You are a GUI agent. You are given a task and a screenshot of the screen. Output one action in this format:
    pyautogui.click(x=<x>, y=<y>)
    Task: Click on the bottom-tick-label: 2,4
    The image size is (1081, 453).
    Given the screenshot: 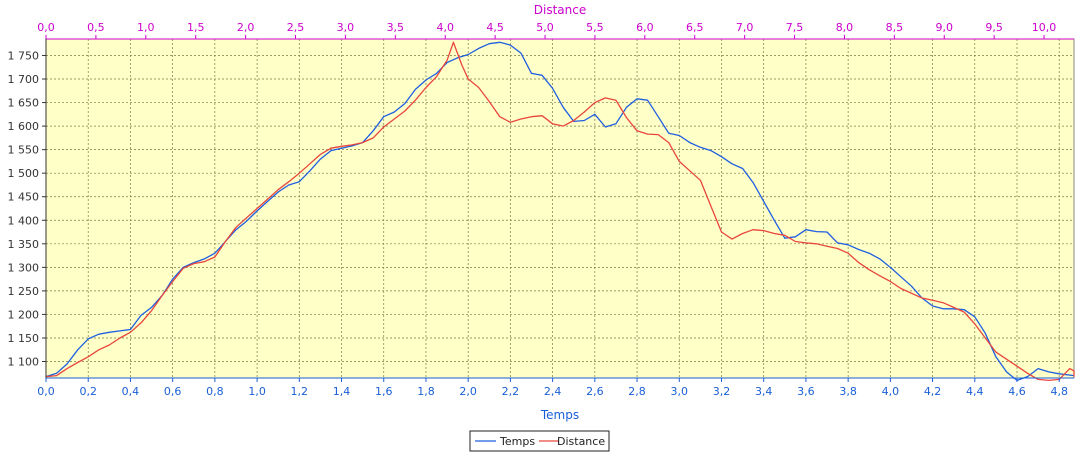 What is the action you would take?
    pyautogui.click(x=553, y=391)
    